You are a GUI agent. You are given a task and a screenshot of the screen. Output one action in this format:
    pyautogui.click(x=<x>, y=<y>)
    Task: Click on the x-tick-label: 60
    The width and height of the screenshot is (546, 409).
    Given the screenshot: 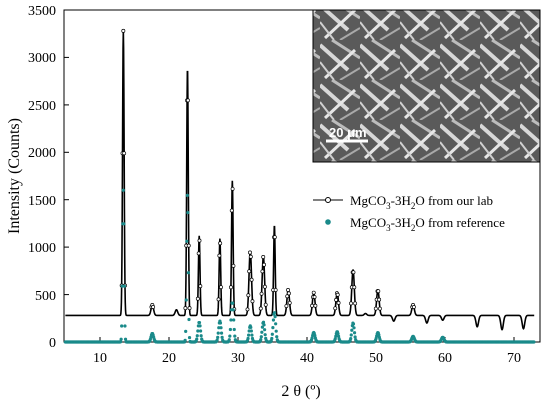 What is the action you would take?
    pyautogui.click(x=445, y=358)
    